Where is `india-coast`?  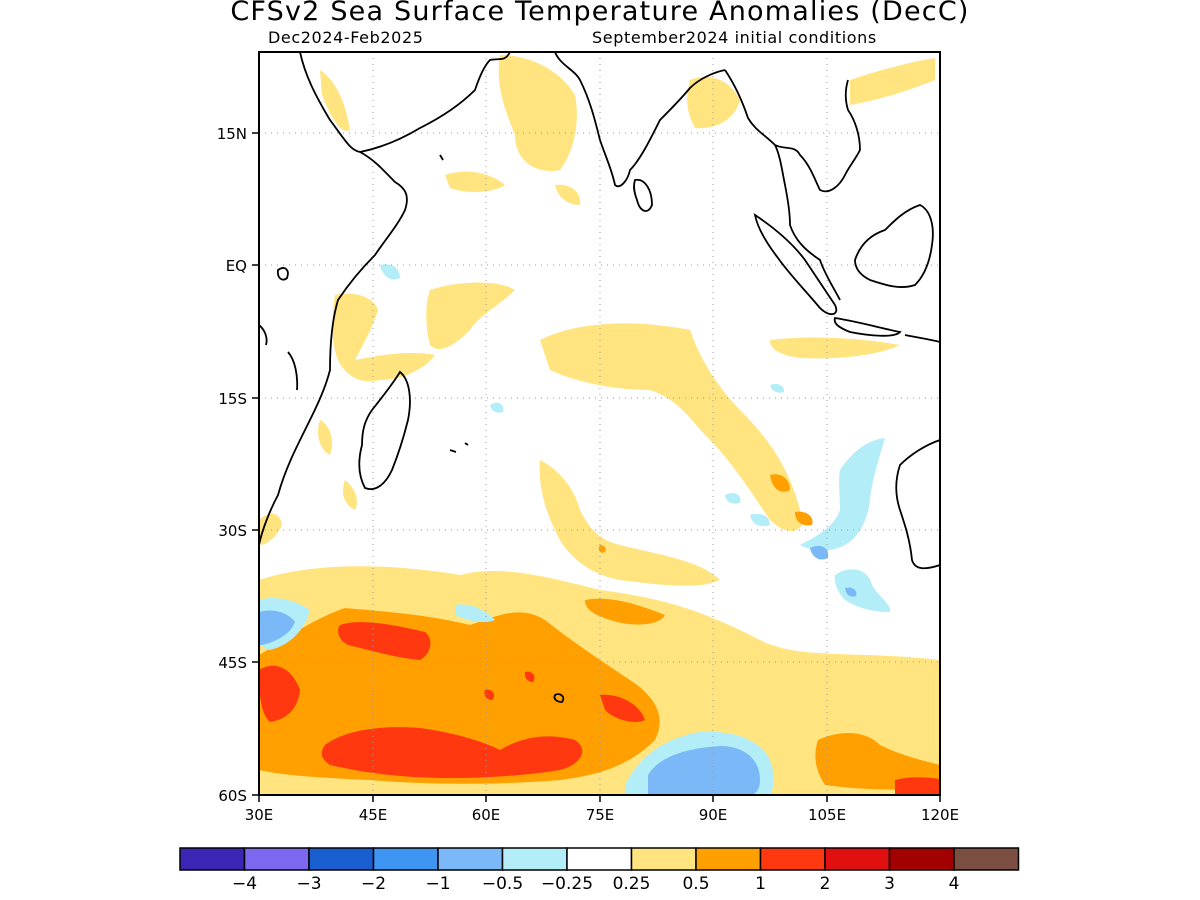 india-coast is located at coordinates (640, 120).